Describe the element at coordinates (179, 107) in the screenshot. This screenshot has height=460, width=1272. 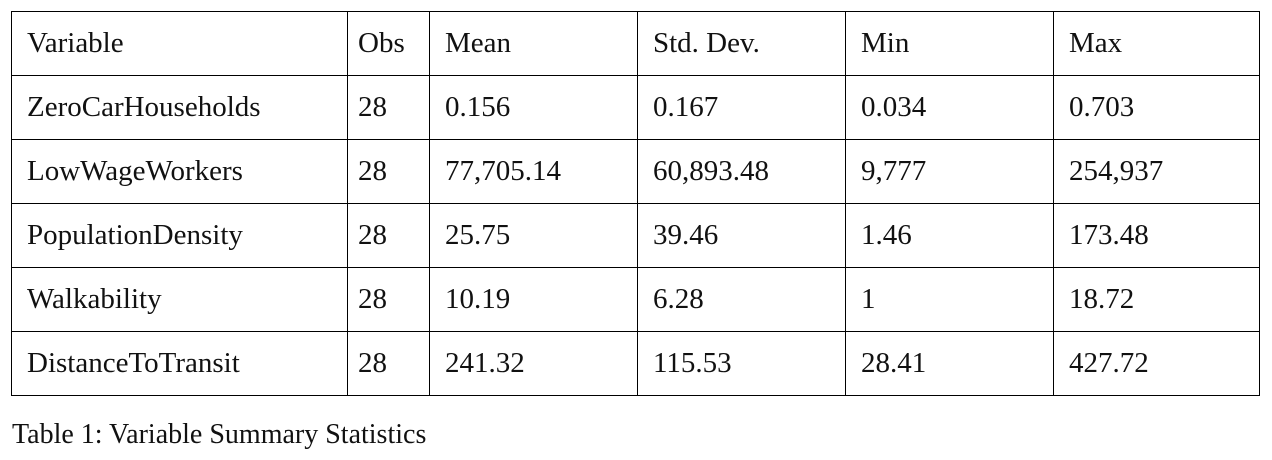
I see `table-cell: ZeroCarHouseholds` at that location.